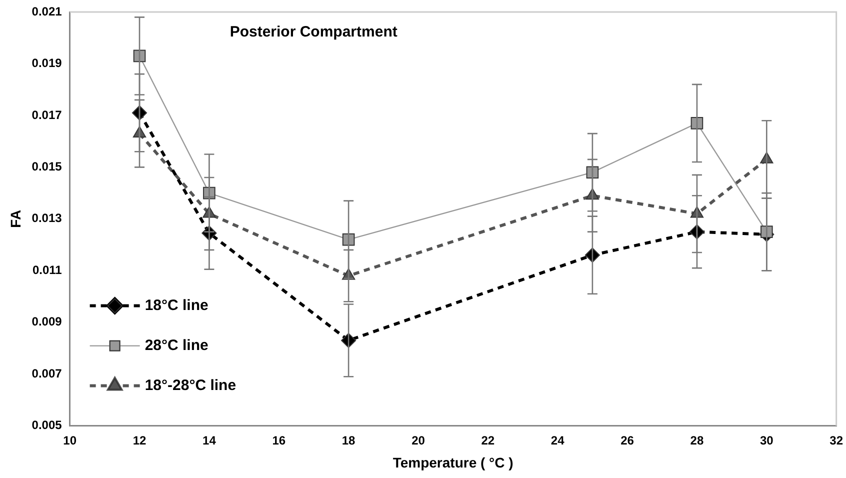 This screenshot has height=478, width=846. I want to click on y-tick-label: 0.007, so click(47, 373).